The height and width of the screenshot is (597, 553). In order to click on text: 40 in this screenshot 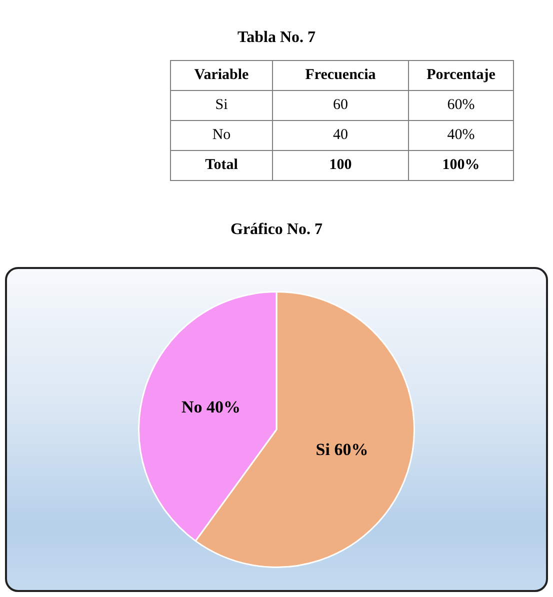, I will do `click(340, 135)`.